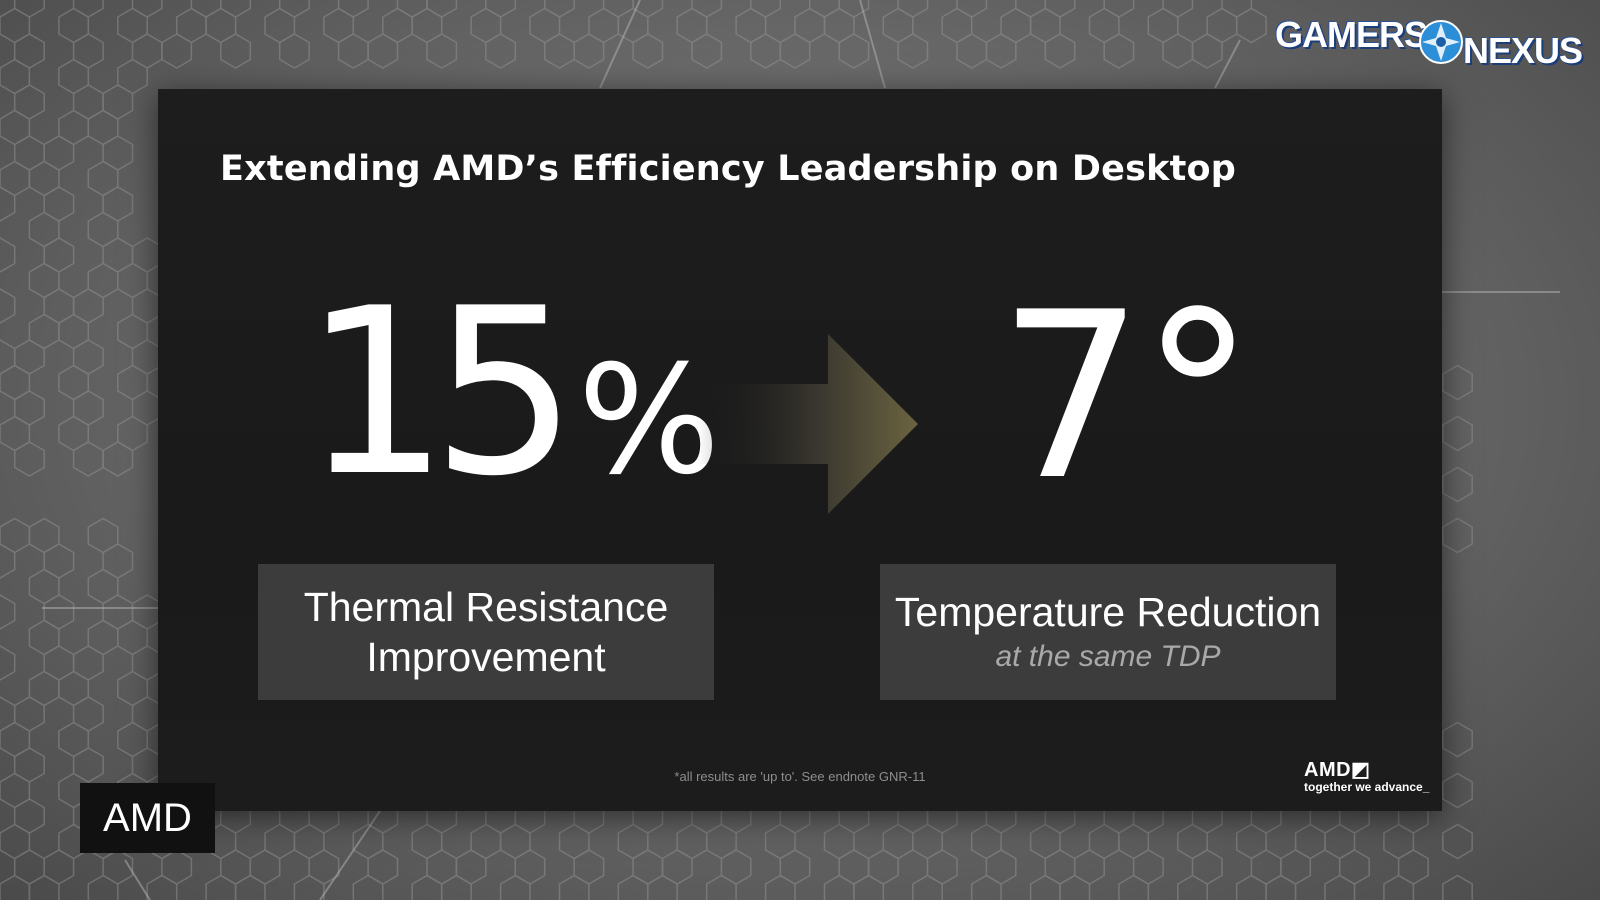 This screenshot has width=1600, height=900. I want to click on stat-number: 15, so click(440, 393).